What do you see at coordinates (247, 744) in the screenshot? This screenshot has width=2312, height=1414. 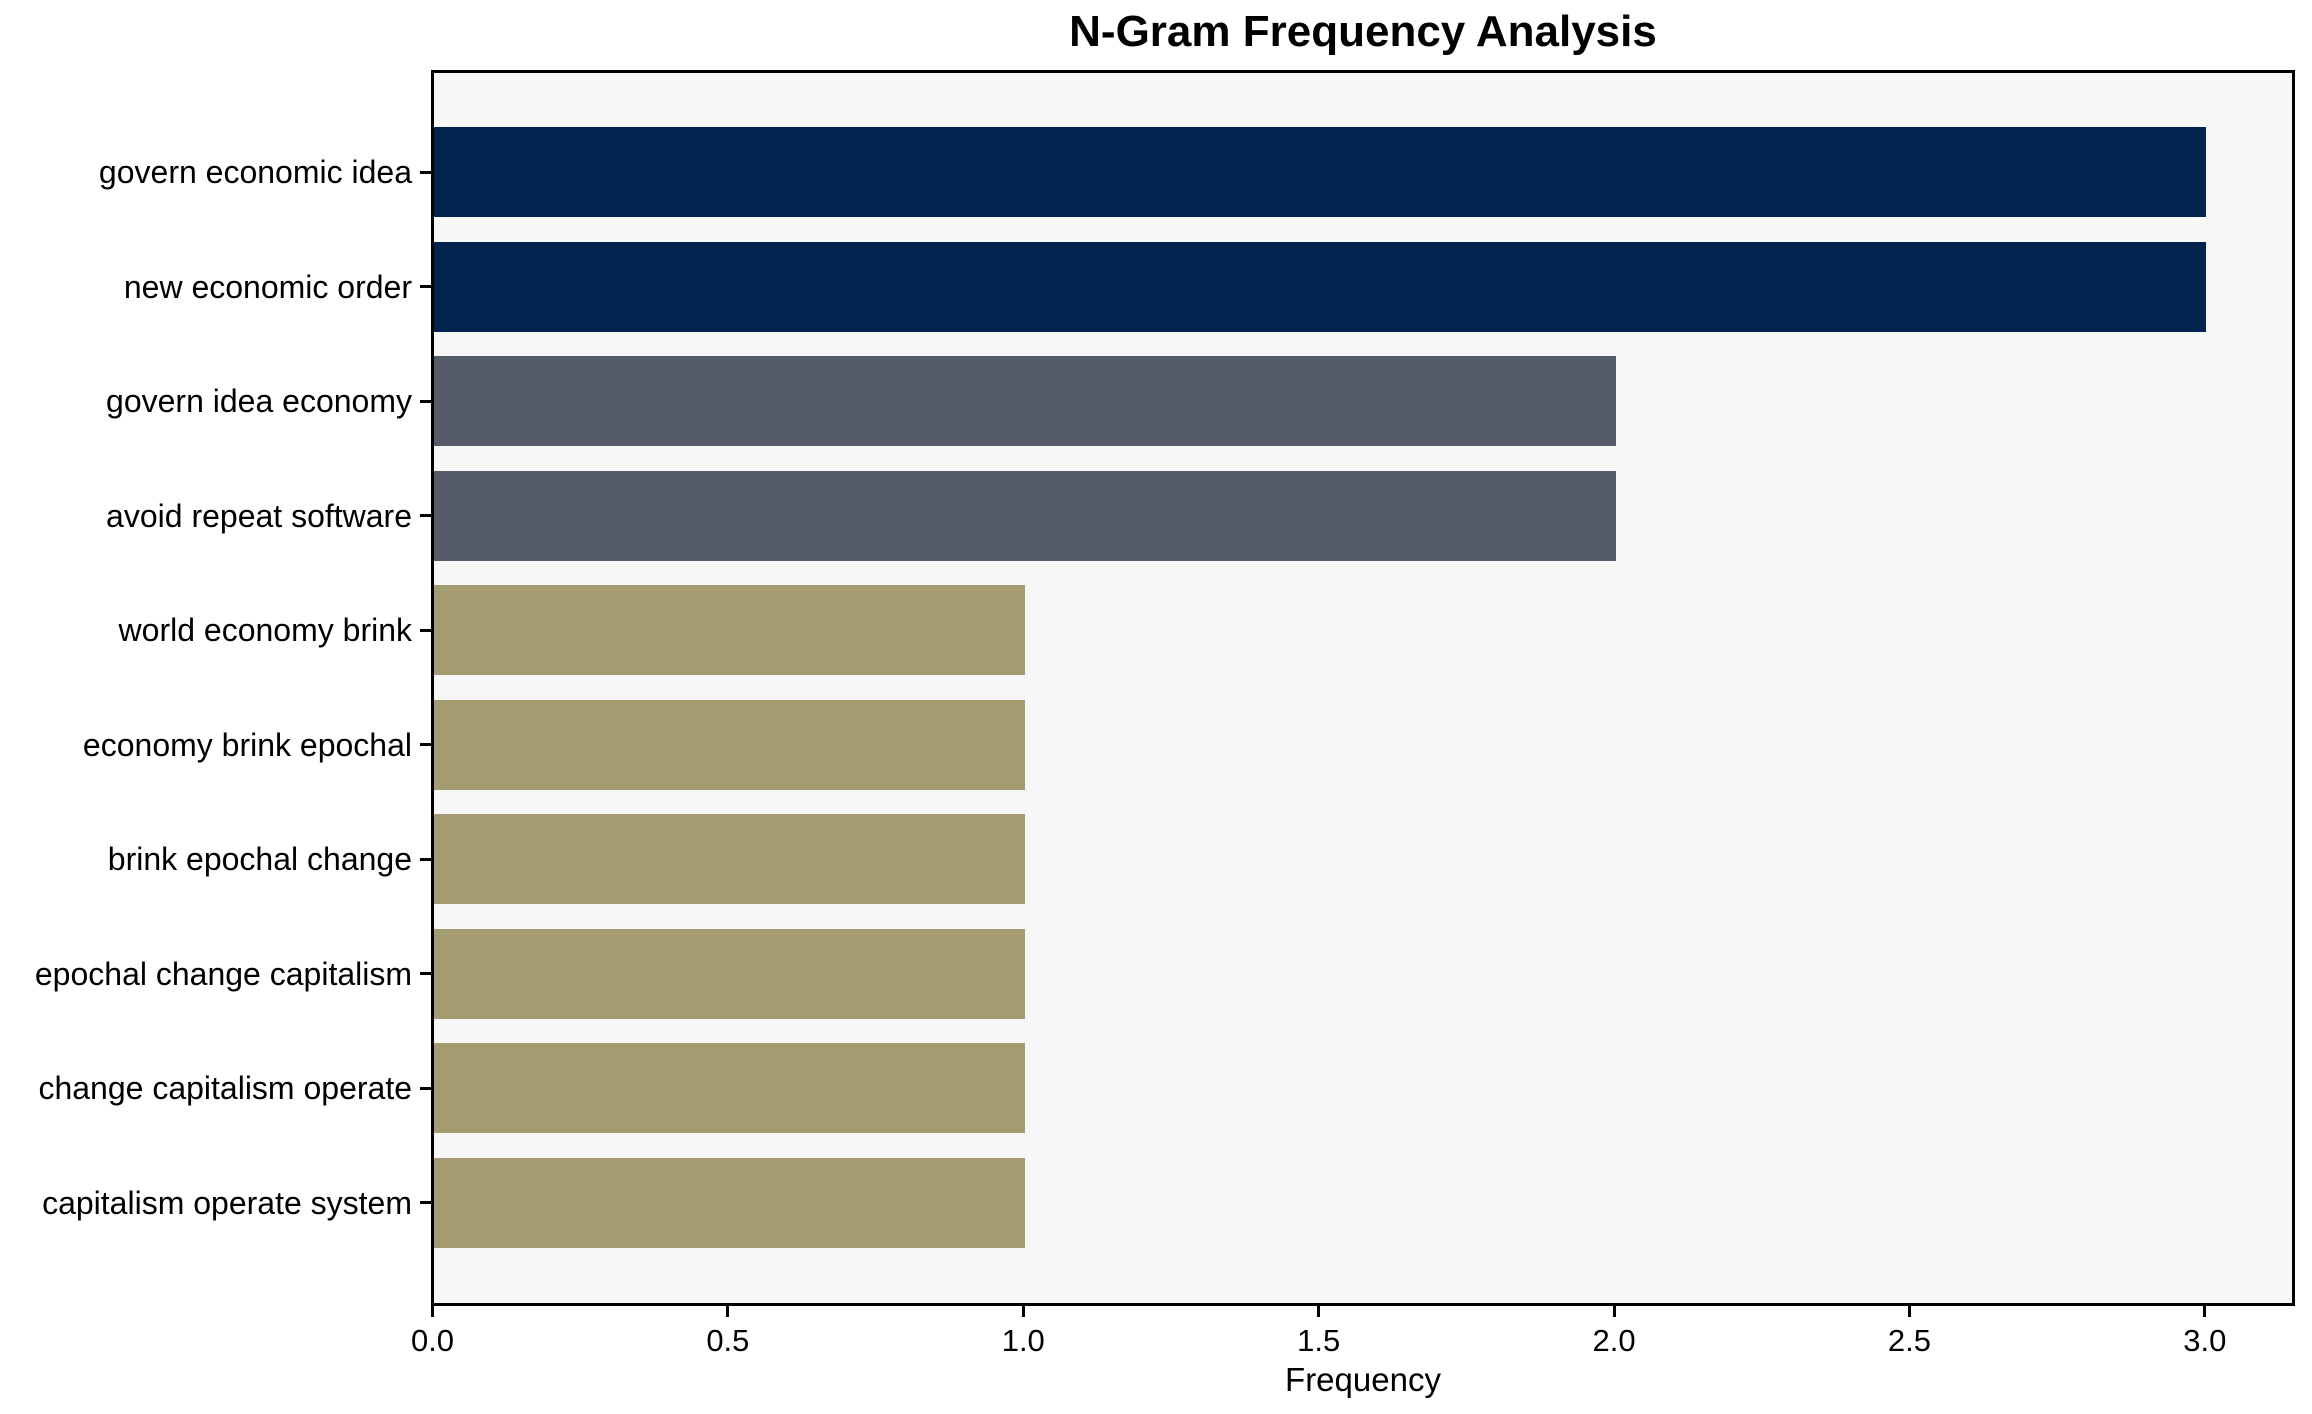 I see `y-tick-label: economy brink epochal` at bounding box center [247, 744].